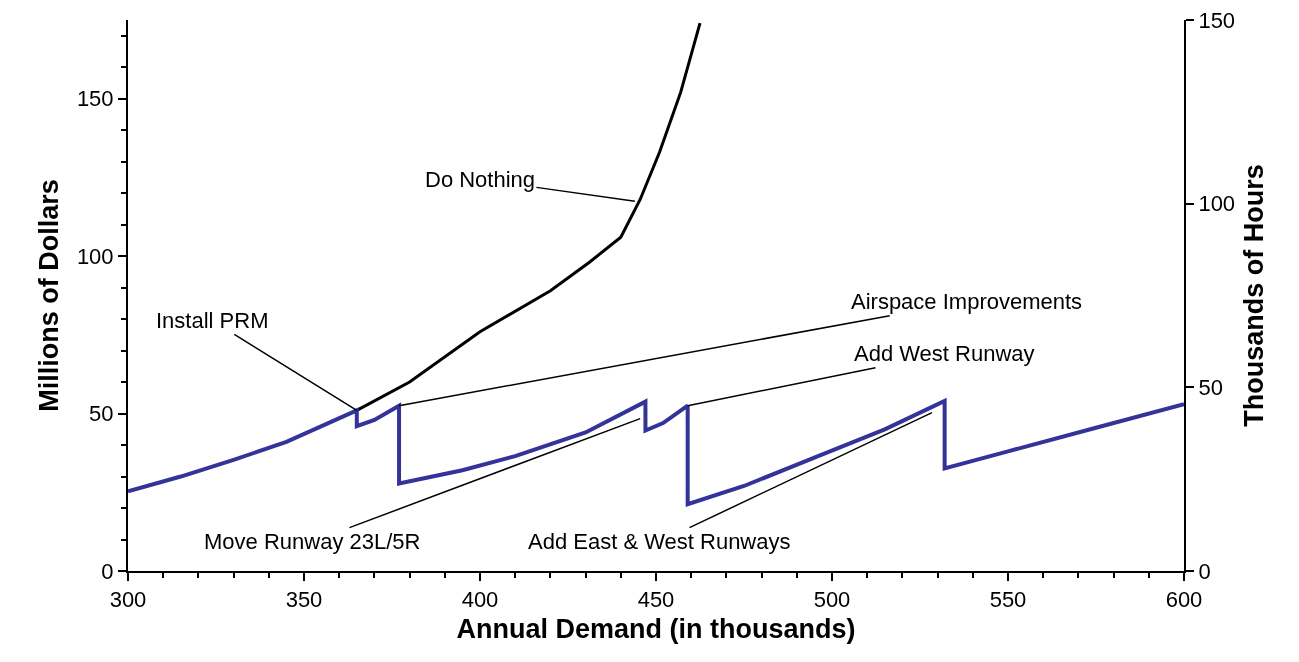  I want to click on x-tick-label: 550, so click(1008, 600).